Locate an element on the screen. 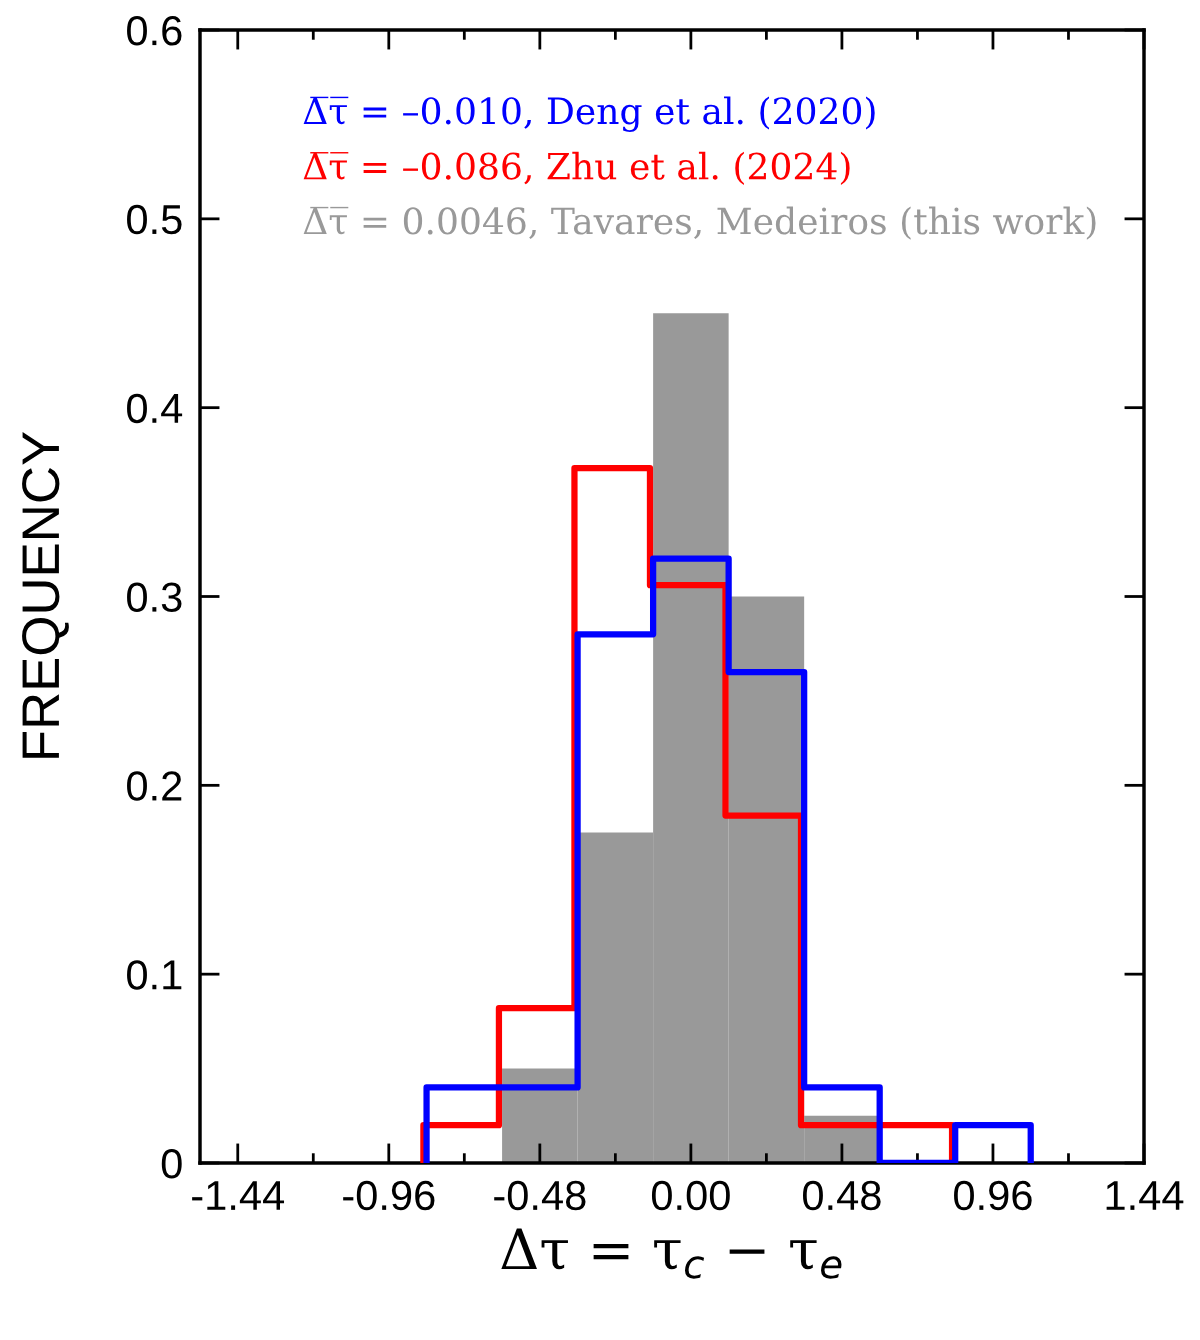 The image size is (1200, 1340). text: Δ̅τ̅ = 0.0046, Tavares, Medeiros (this work) is located at coordinates (699, 223).